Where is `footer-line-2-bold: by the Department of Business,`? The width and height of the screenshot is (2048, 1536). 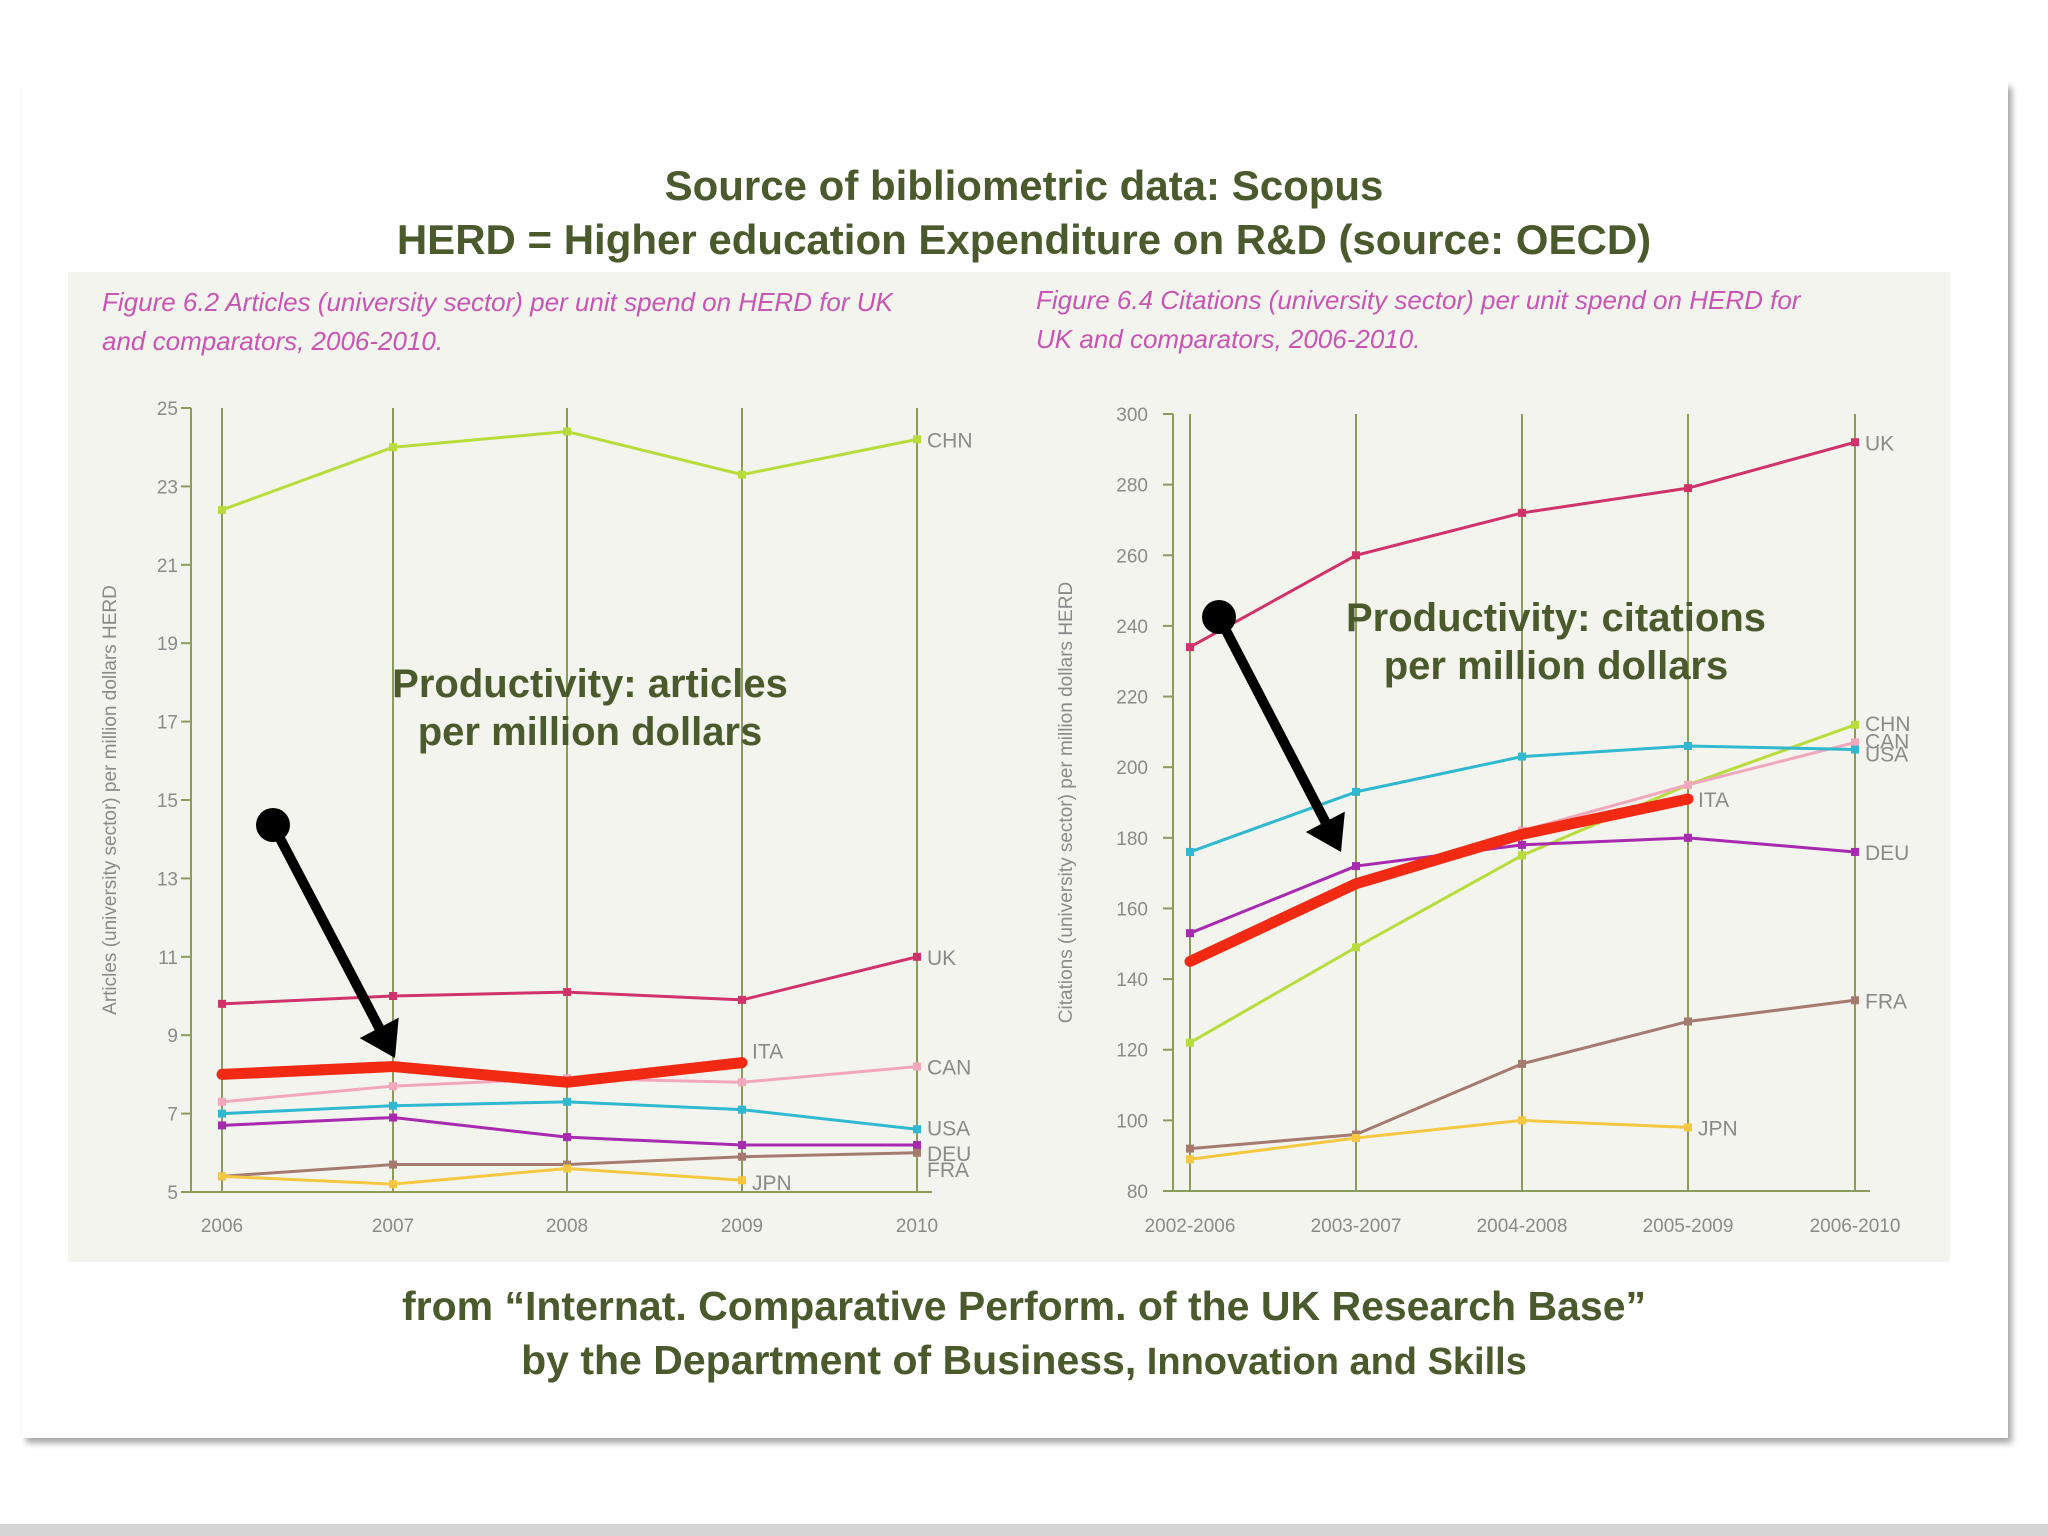 footer-line-2-bold: by the Department of Business, is located at coordinates (829, 1360).